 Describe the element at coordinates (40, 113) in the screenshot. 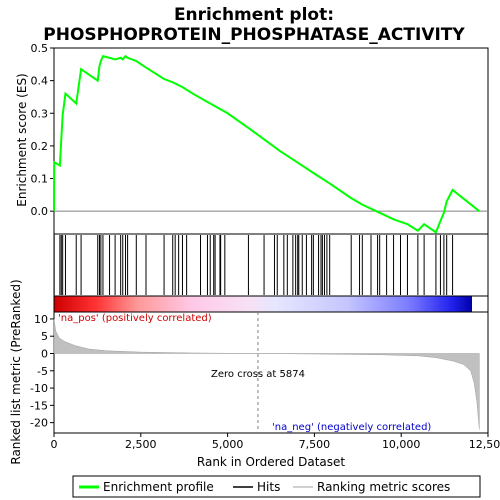

I see `es-y-tick-label: 0.3` at that location.